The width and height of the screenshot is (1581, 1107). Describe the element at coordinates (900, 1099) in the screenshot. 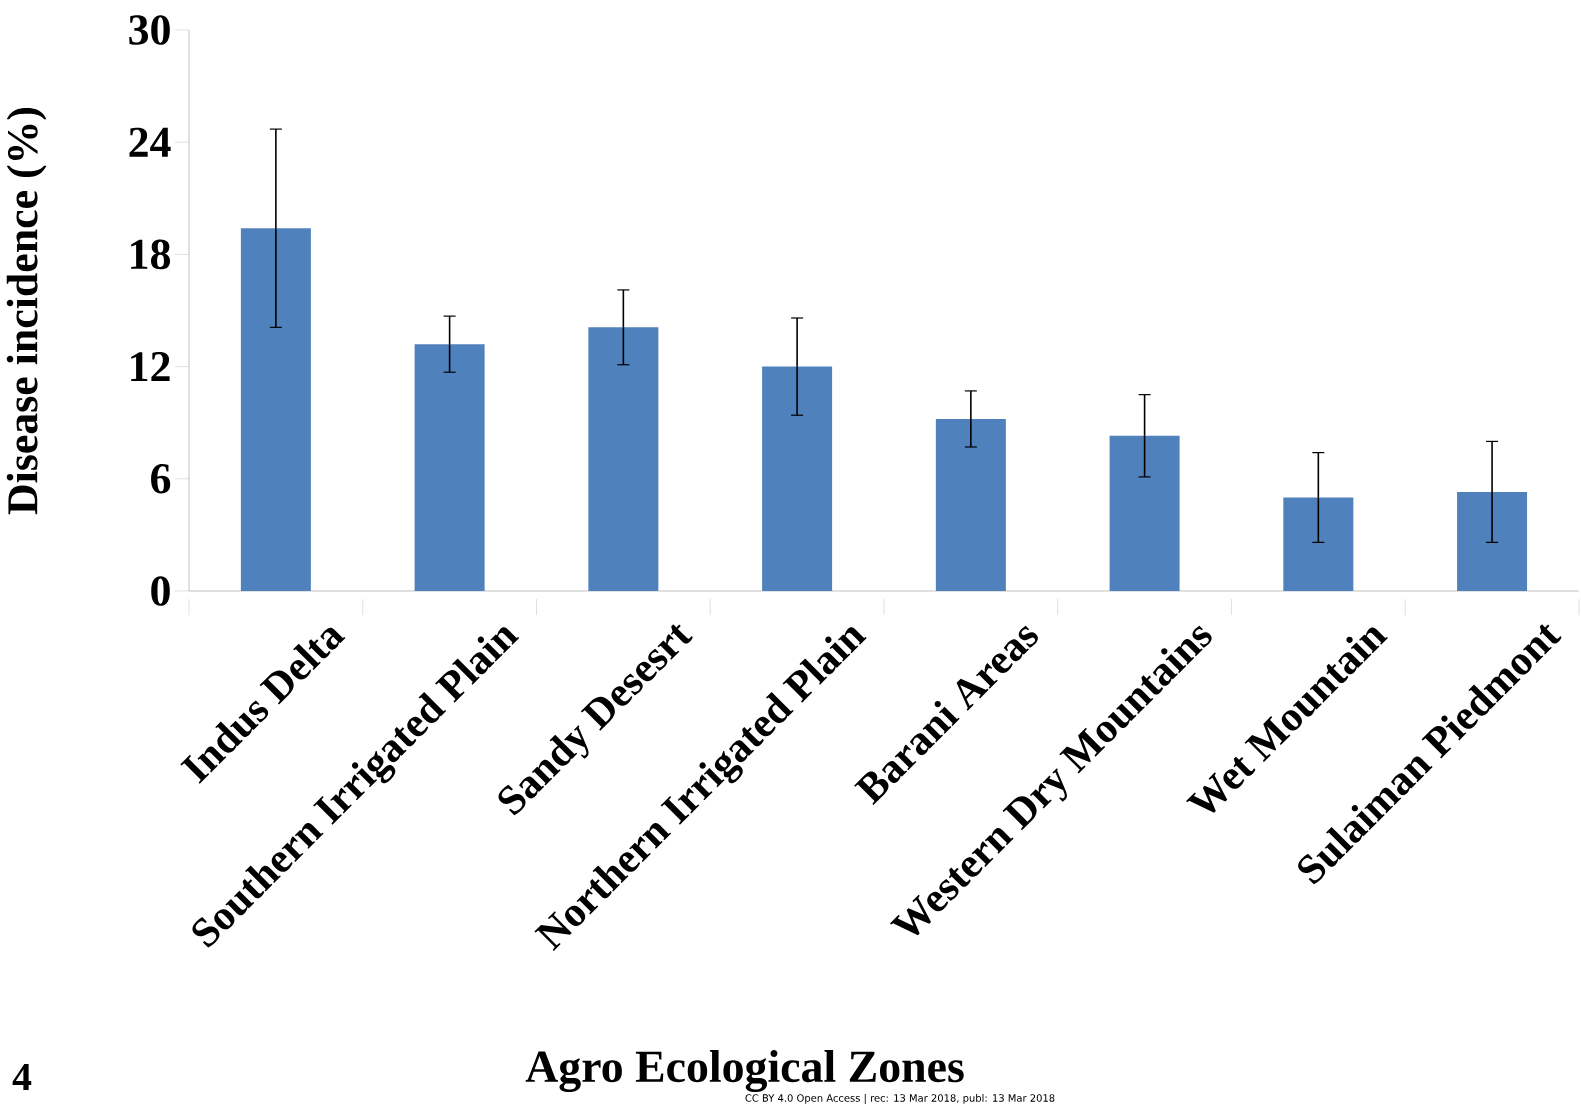

I see `text: CC BY 4.0 Open Access | rec: 13 Mar 2018, publ: 13 Mar 2018` at that location.